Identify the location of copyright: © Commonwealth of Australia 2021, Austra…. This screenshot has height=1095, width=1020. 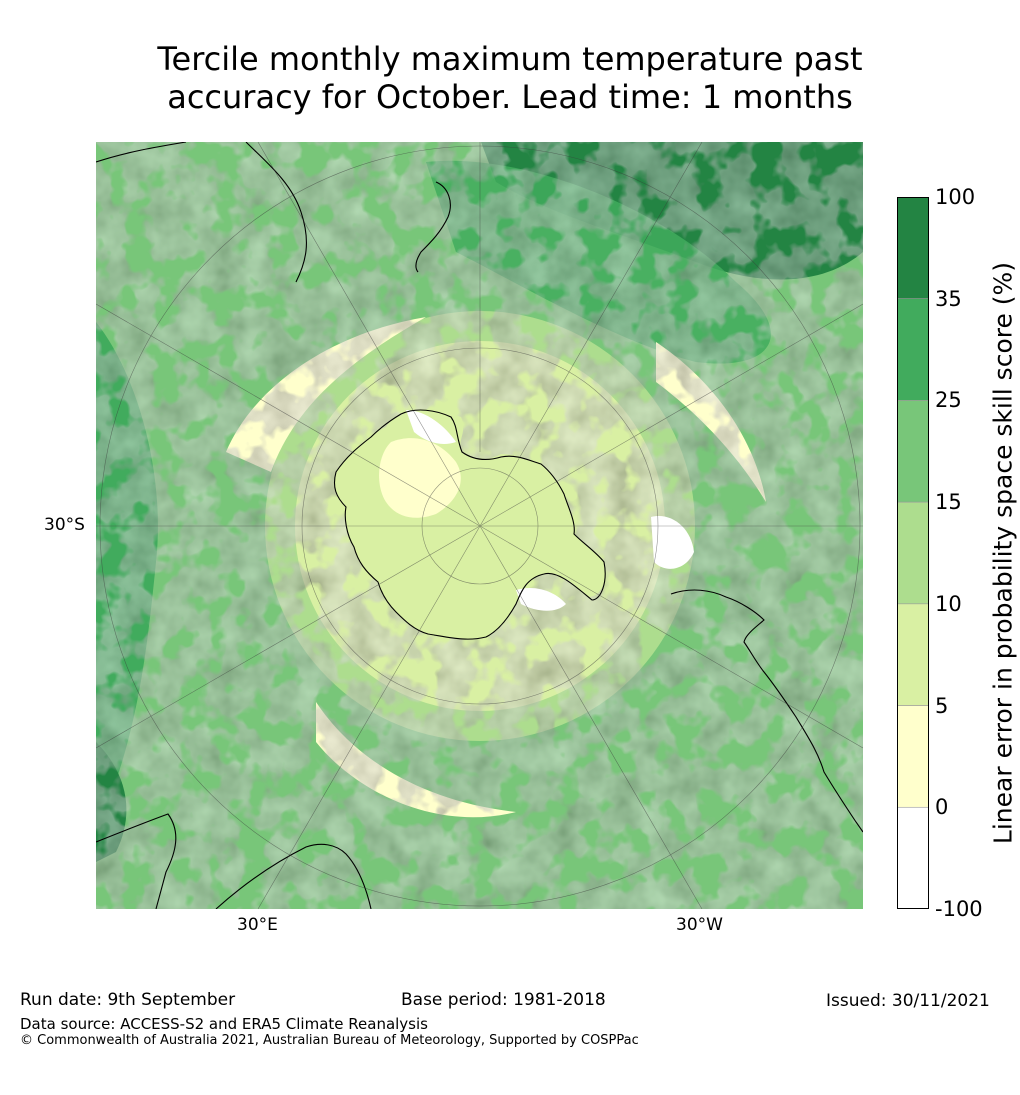
(329, 1040).